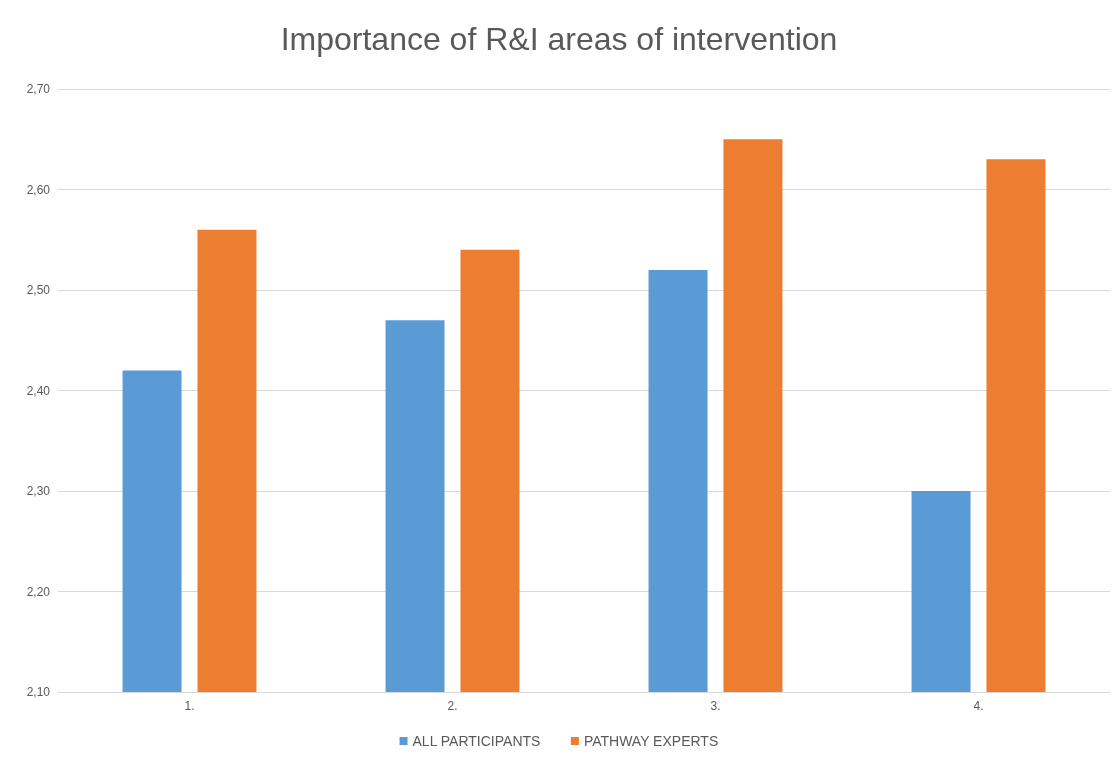 This screenshot has height=761, width=1118. I want to click on y-tick-label: 2,10, so click(38, 692).